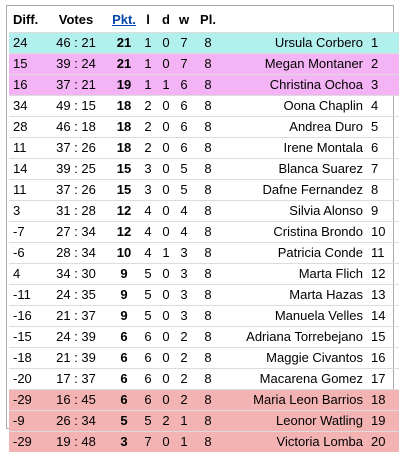  Describe the element at coordinates (384, 211) in the screenshot. I see `cell-position: 9` at that location.